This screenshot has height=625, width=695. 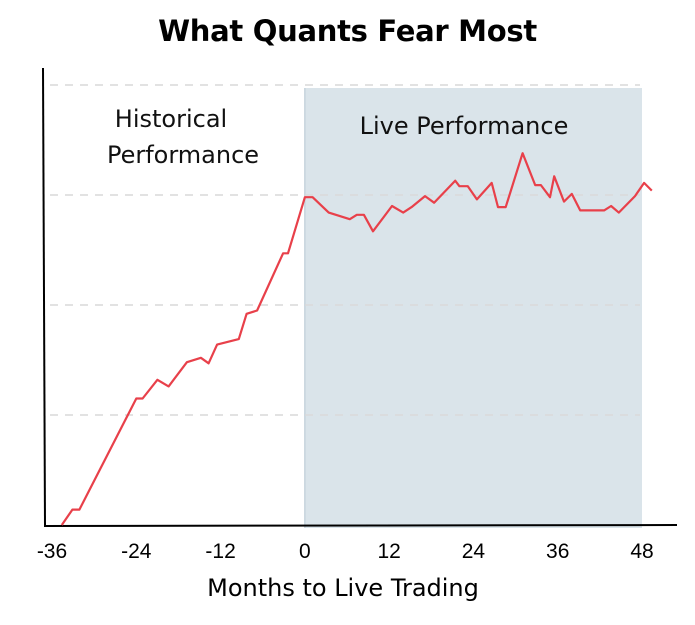 What do you see at coordinates (347, 31) in the screenshot?
I see `chart-title: What Quants Fear Most` at bounding box center [347, 31].